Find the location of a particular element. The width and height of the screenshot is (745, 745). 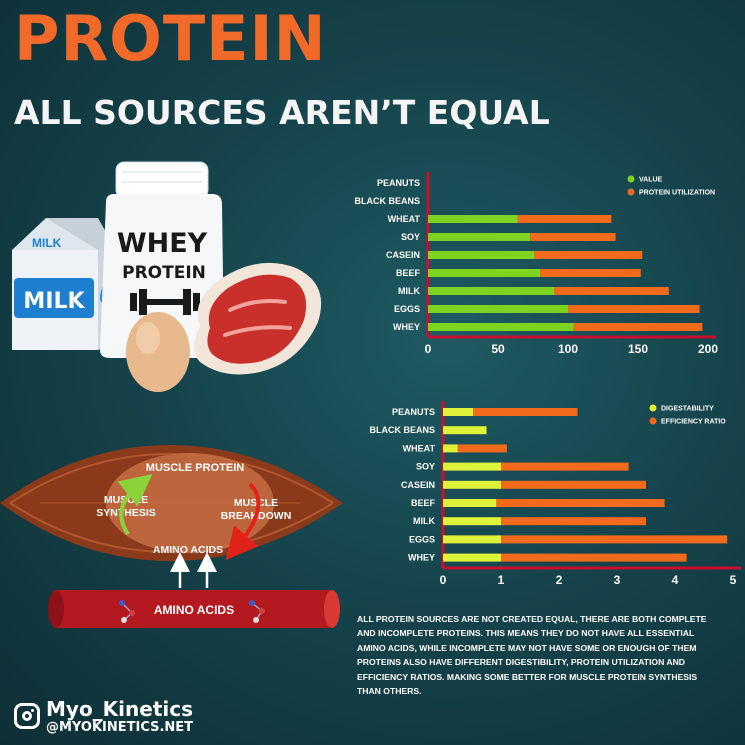

x-tick-label: 1 is located at coordinates (501, 580).